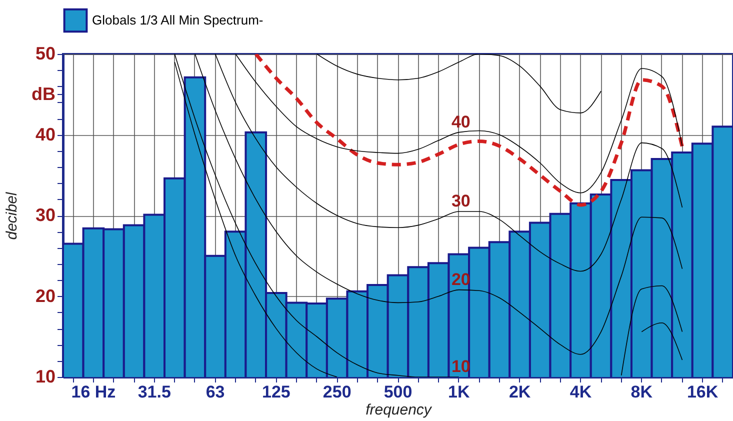 Image resolution: width=733 pixels, height=421 pixels. I want to click on x-tick-label: 4K, so click(581, 392).